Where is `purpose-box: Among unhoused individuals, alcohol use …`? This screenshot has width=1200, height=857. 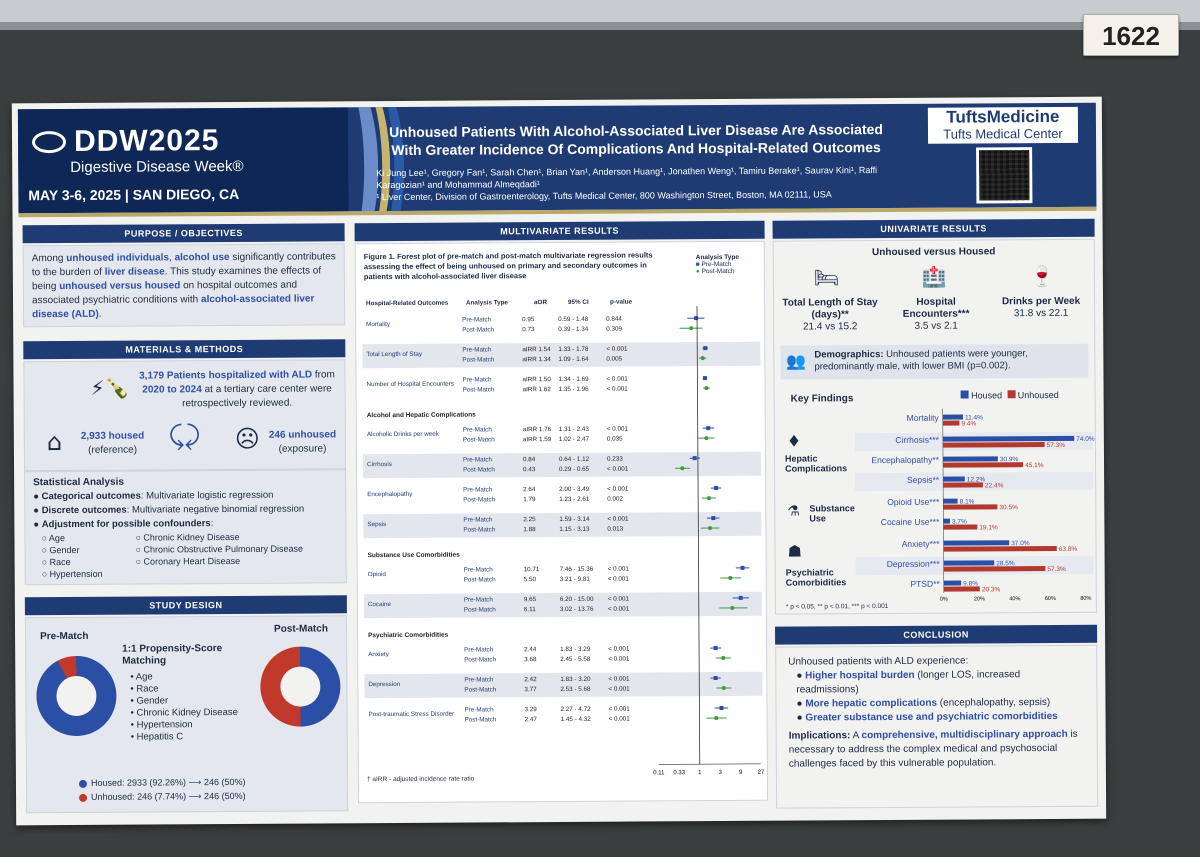 purpose-box: Among unhoused individuals, alcohol use … is located at coordinates (184, 285).